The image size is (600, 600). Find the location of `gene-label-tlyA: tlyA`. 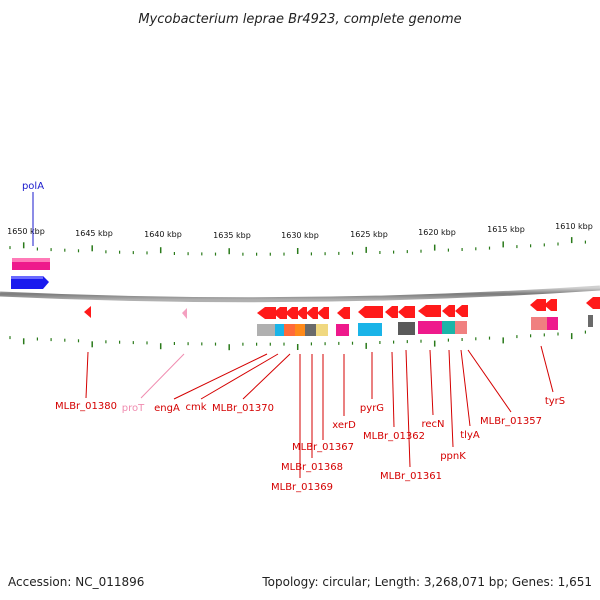

gene-label-tlyA: tlyA is located at coordinates (470, 435).